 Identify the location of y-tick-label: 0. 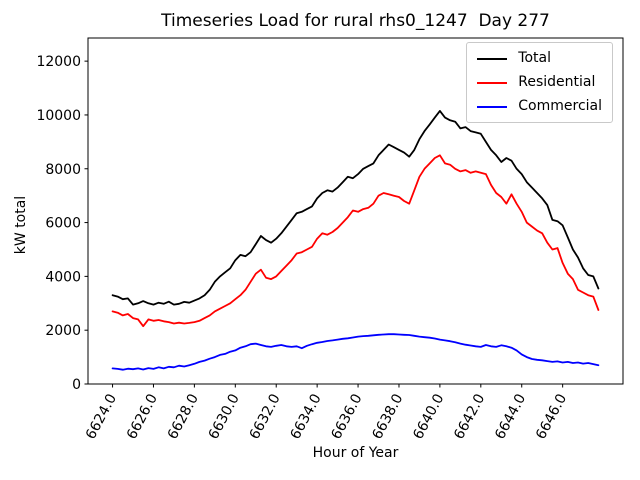
(76, 385).